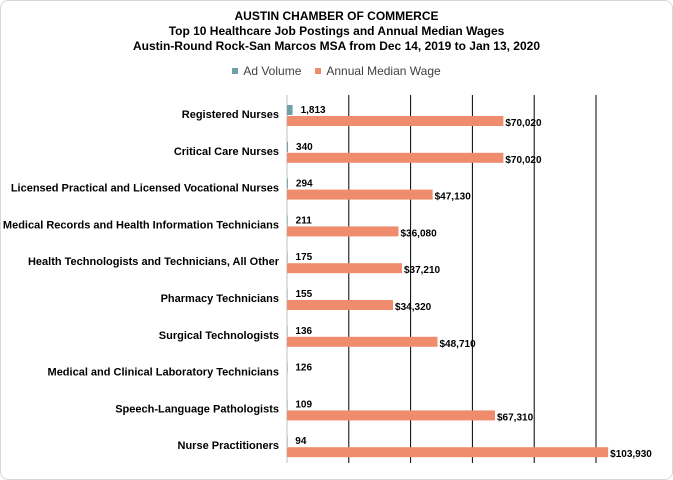  Describe the element at coordinates (515, 417) in the screenshot. I see `median-wage-label: $67,310` at that location.